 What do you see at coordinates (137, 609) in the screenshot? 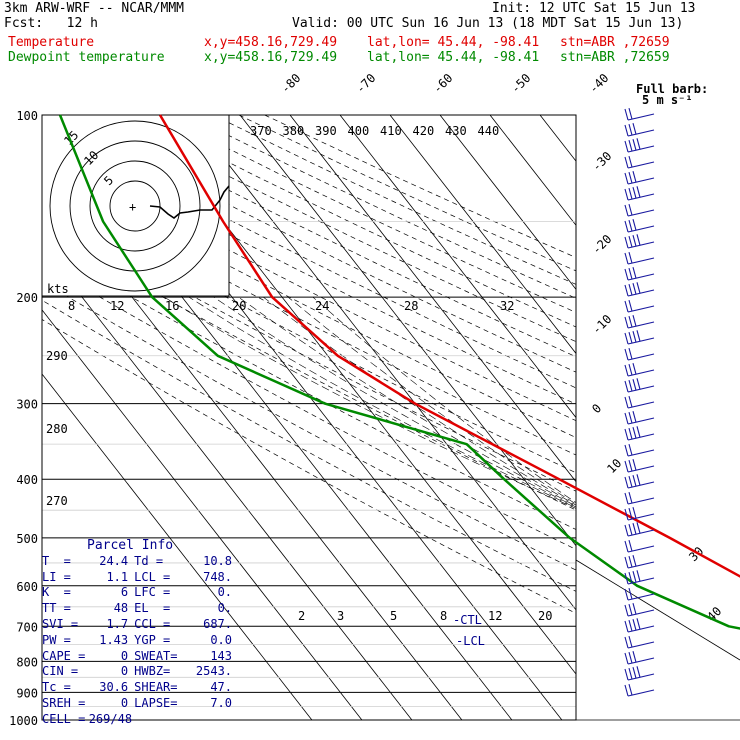
I see `parcel-row: TT = 48 EL = 0.` at bounding box center [137, 609].